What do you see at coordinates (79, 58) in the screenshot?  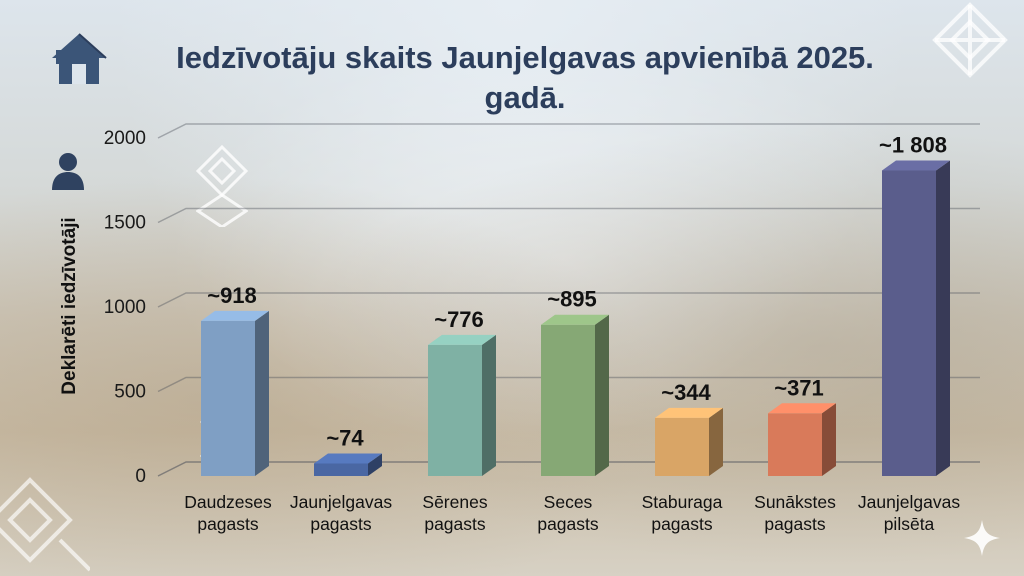 I see `home-icon` at bounding box center [79, 58].